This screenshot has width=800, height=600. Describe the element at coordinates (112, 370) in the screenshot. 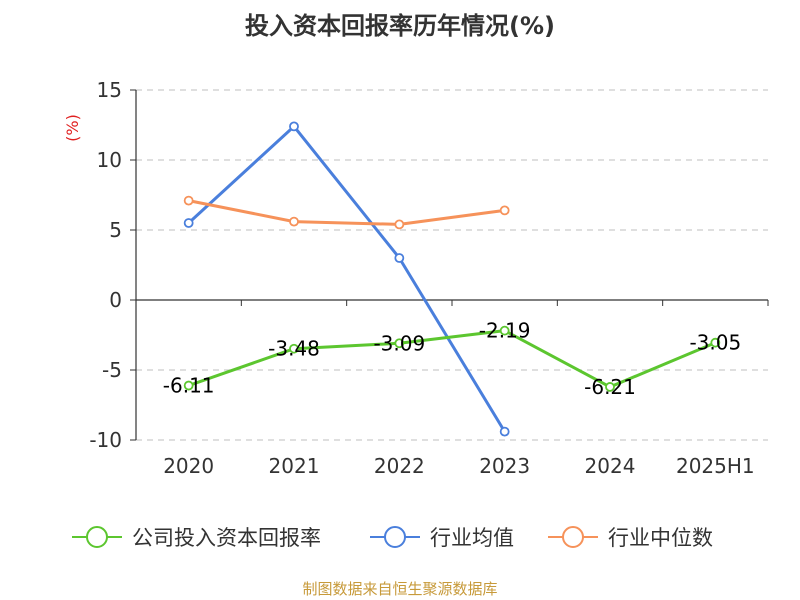

I see `y-tick-label: -5` at that location.